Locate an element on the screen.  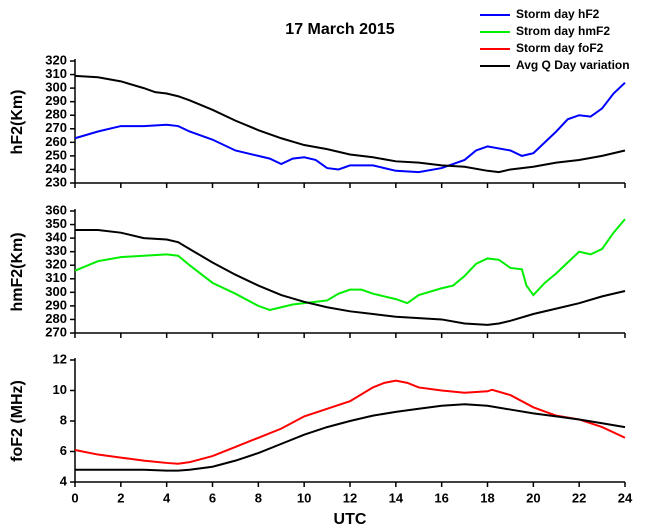
y-tick-label: 240 is located at coordinates (56, 168).